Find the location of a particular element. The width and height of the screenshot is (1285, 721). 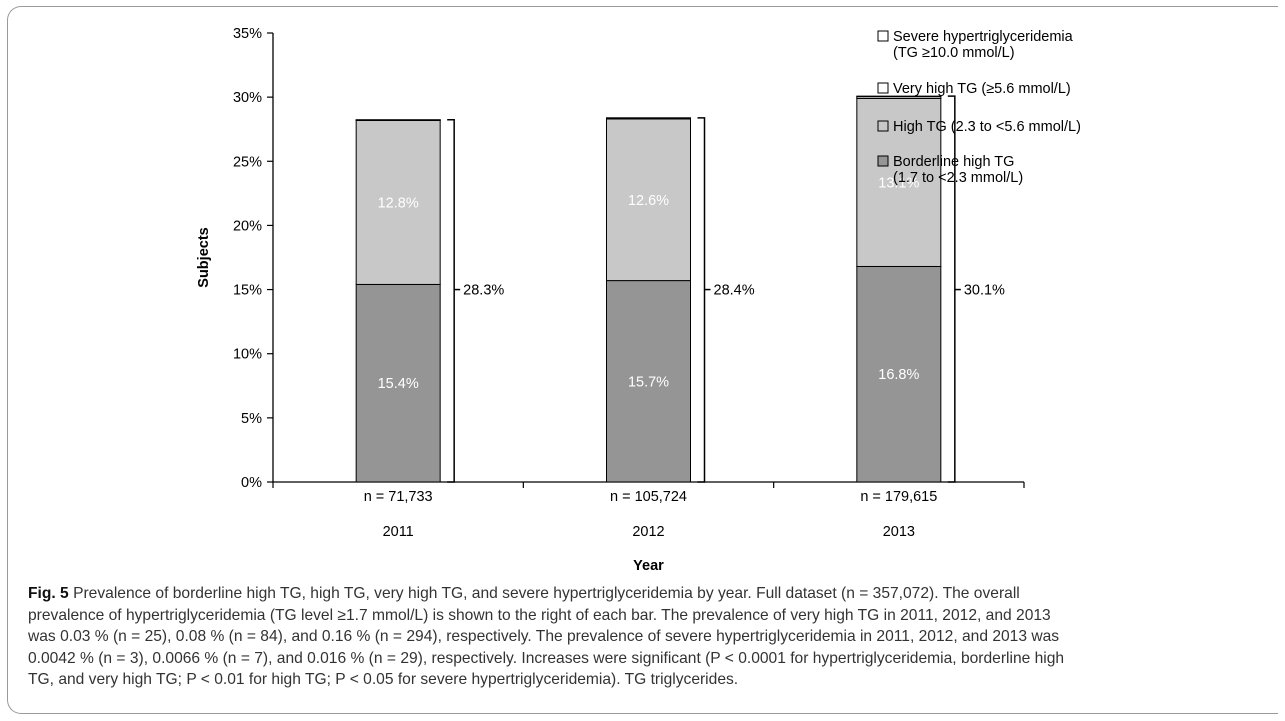

x-tick-label: 2013 is located at coordinates (899, 532).